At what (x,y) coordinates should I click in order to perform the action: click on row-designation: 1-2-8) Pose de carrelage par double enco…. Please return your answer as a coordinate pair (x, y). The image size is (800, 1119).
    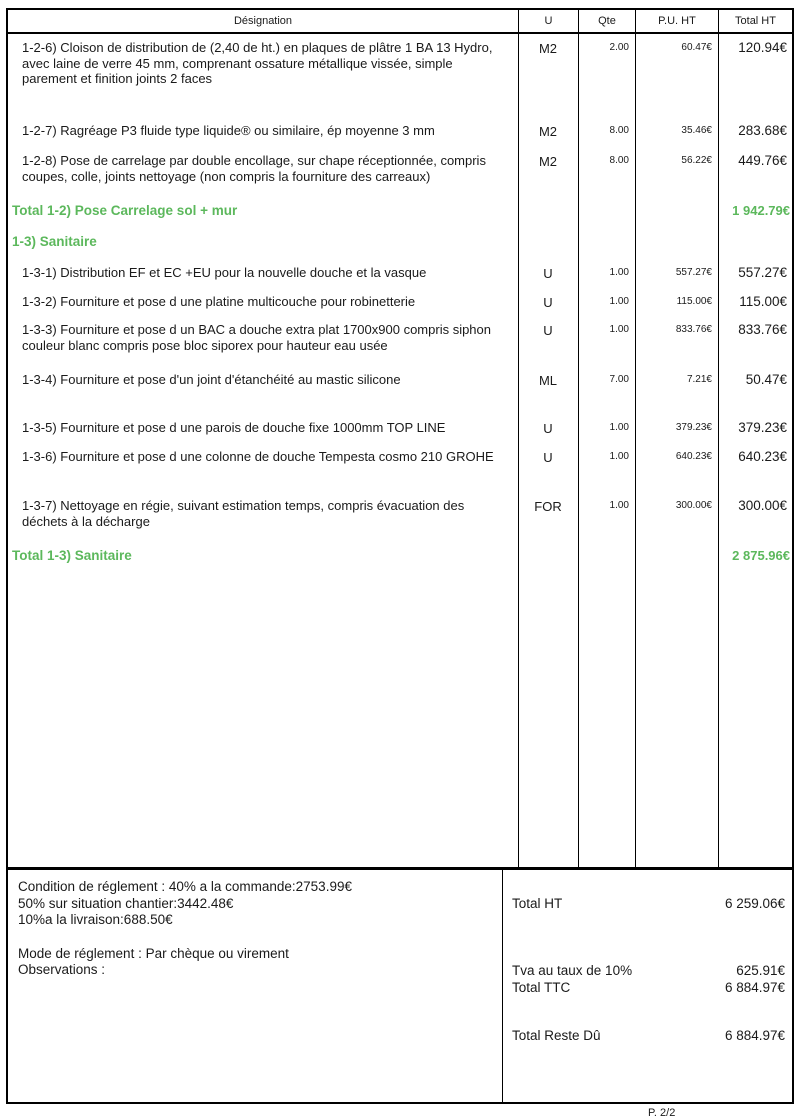
    Looking at the image, I should click on (254, 168).